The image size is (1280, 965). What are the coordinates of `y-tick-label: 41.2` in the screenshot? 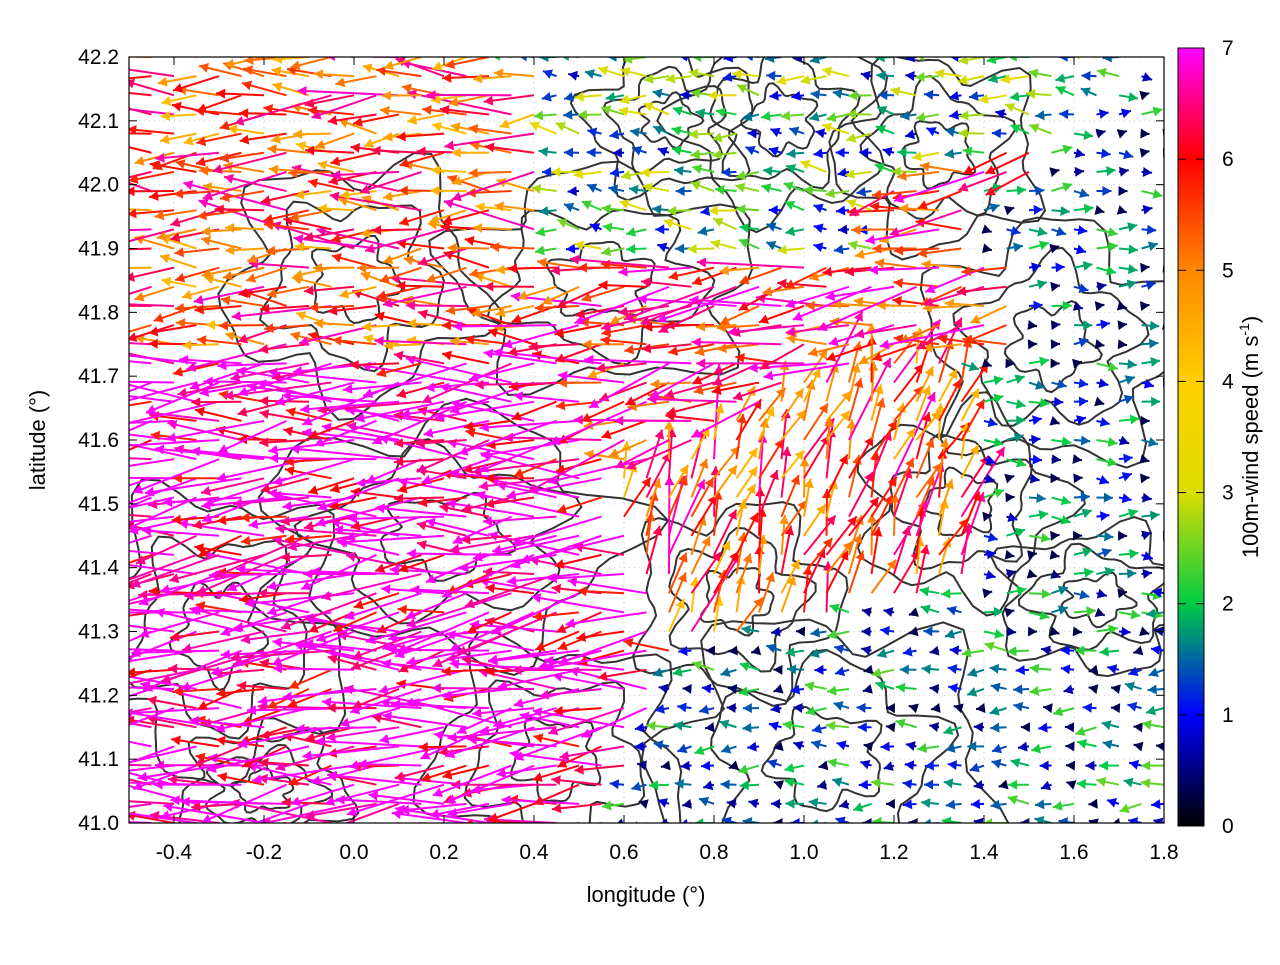 It's located at (98, 695).